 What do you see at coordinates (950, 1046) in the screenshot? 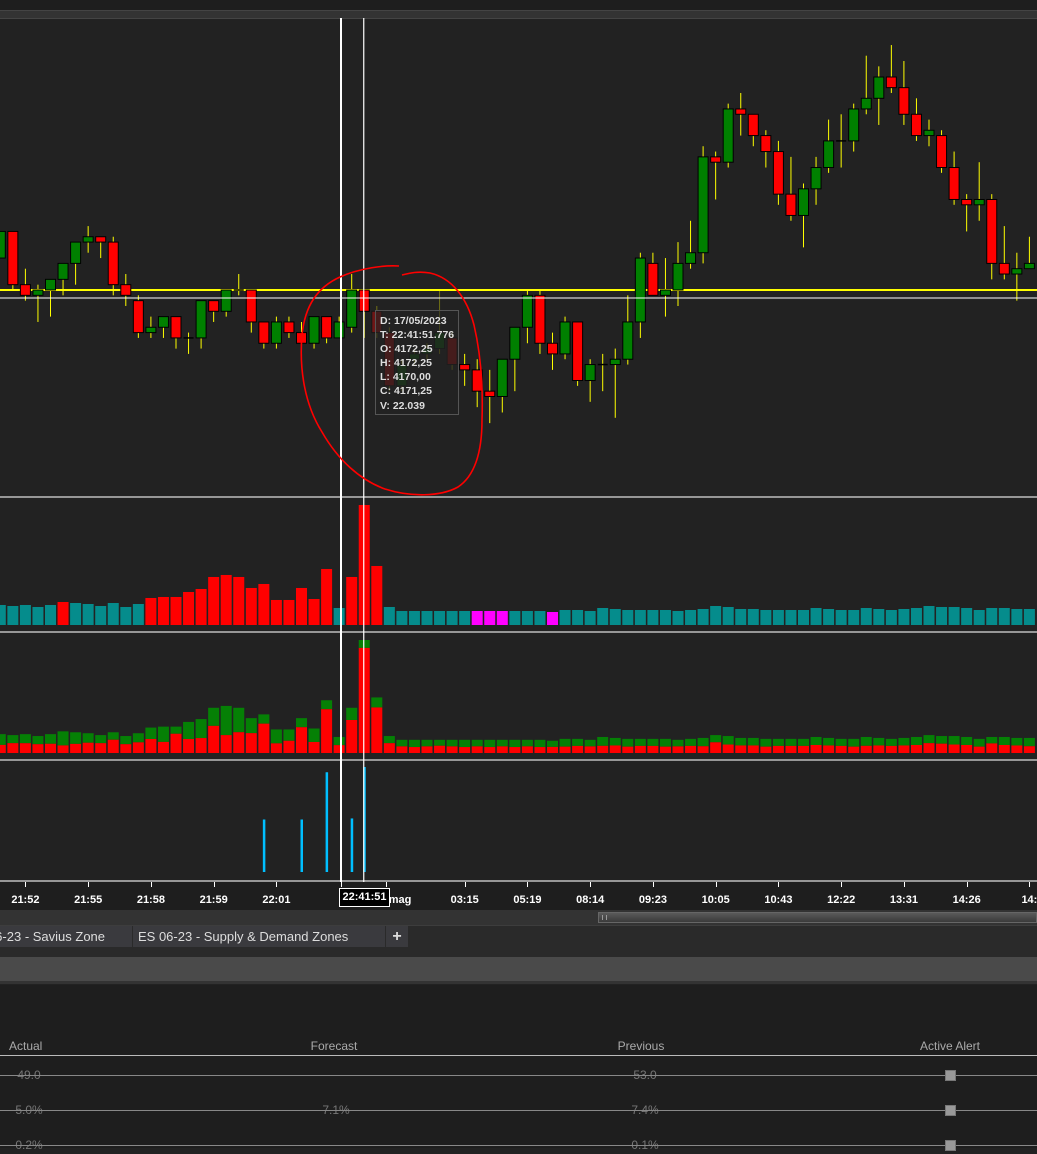
I see `column-header-active-alert: Active Alert` at bounding box center [950, 1046].